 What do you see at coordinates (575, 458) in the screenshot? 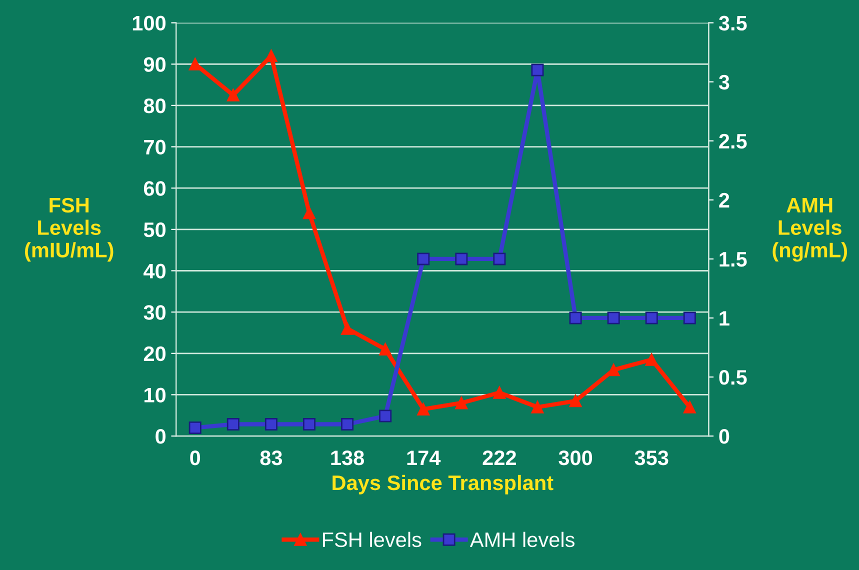
I see `x-tick-label: 300` at bounding box center [575, 458].